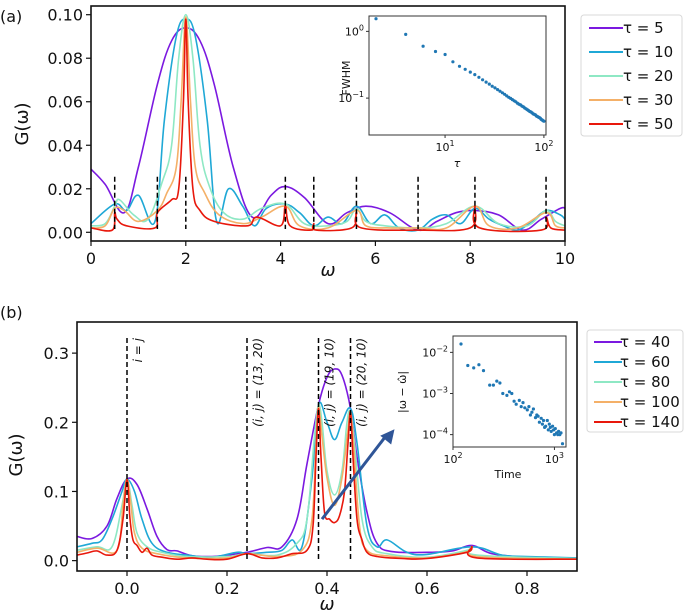 The image size is (685, 615). I want to click on x-tick-label: 0.4, so click(326, 588).